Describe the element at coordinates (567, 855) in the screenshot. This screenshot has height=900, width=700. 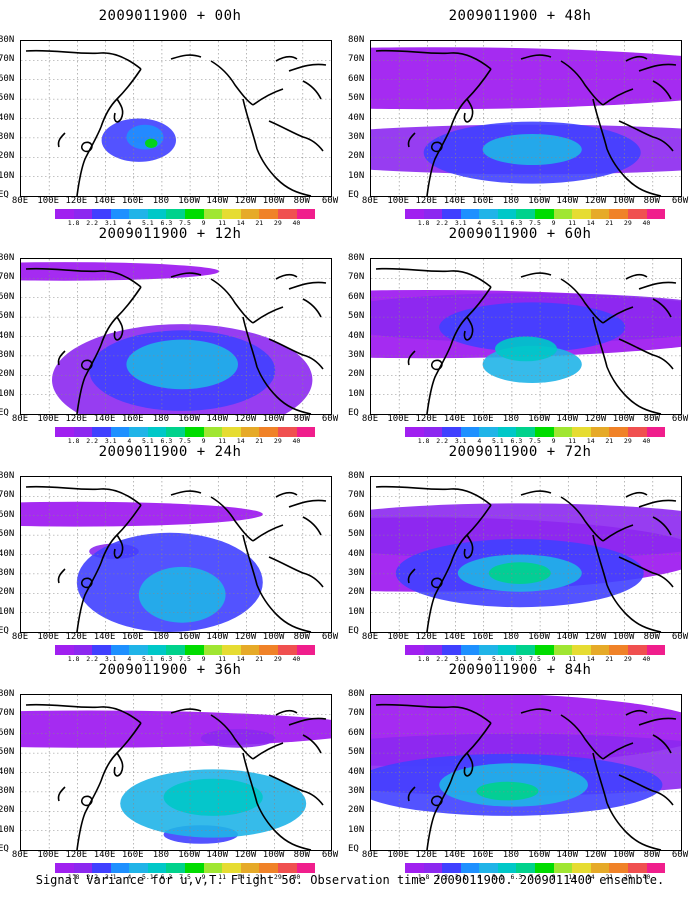
I see `longitude-label: 140W` at that location.